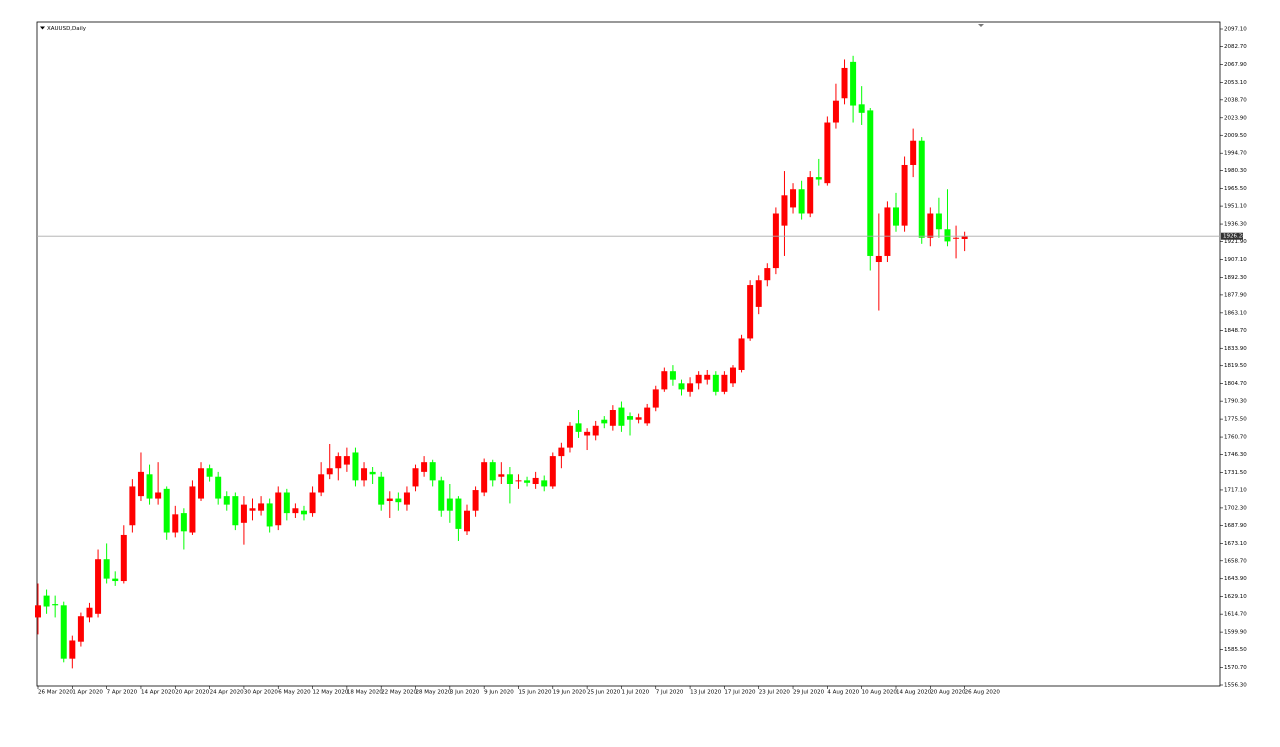 The height and width of the screenshot is (747, 1280). Describe the element at coordinates (42, 28) in the screenshot. I see `title-arrow` at that location.